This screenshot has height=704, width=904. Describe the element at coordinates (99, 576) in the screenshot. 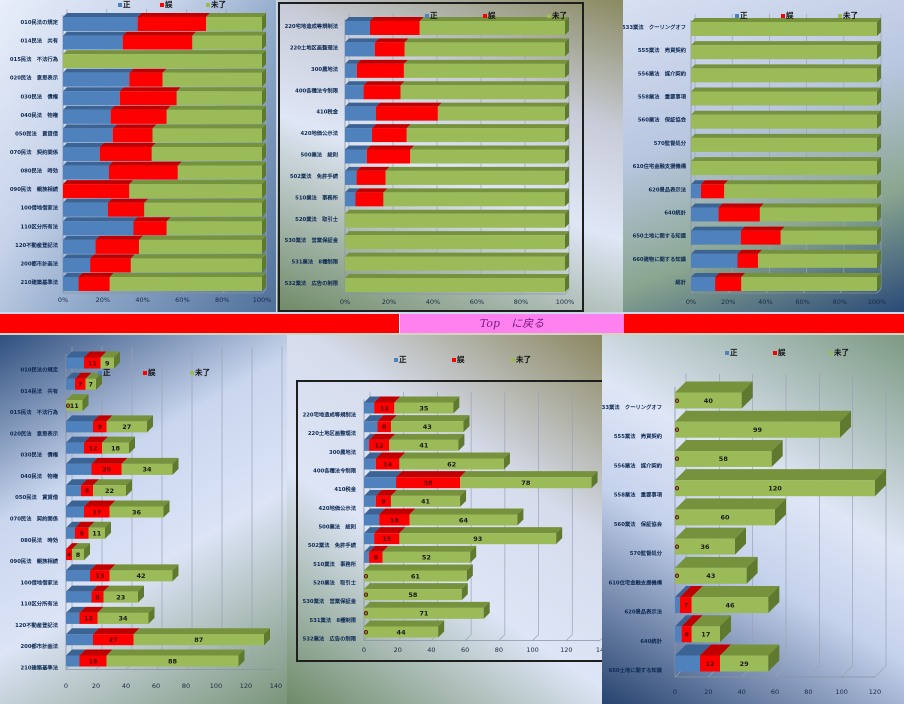

I see `data-label: 13` at that location.